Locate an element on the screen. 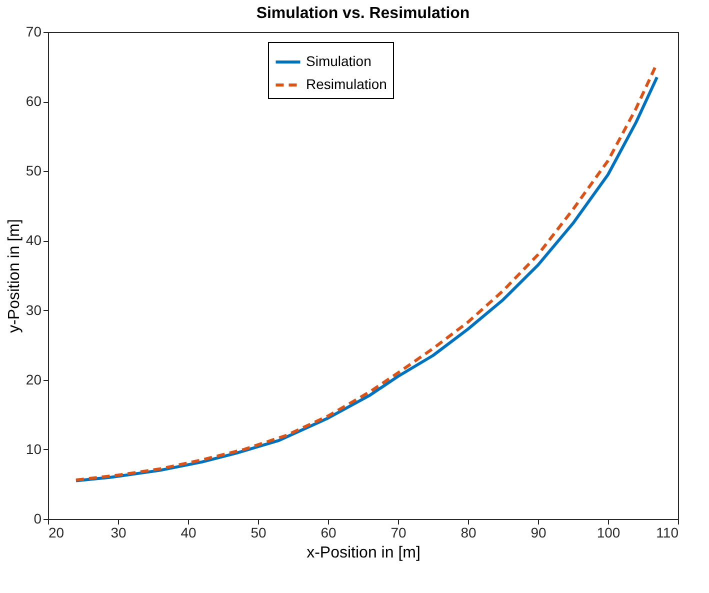 Image resolution: width=709 pixels, height=593 pixels. y-tick-label: 0 is located at coordinates (38, 518).